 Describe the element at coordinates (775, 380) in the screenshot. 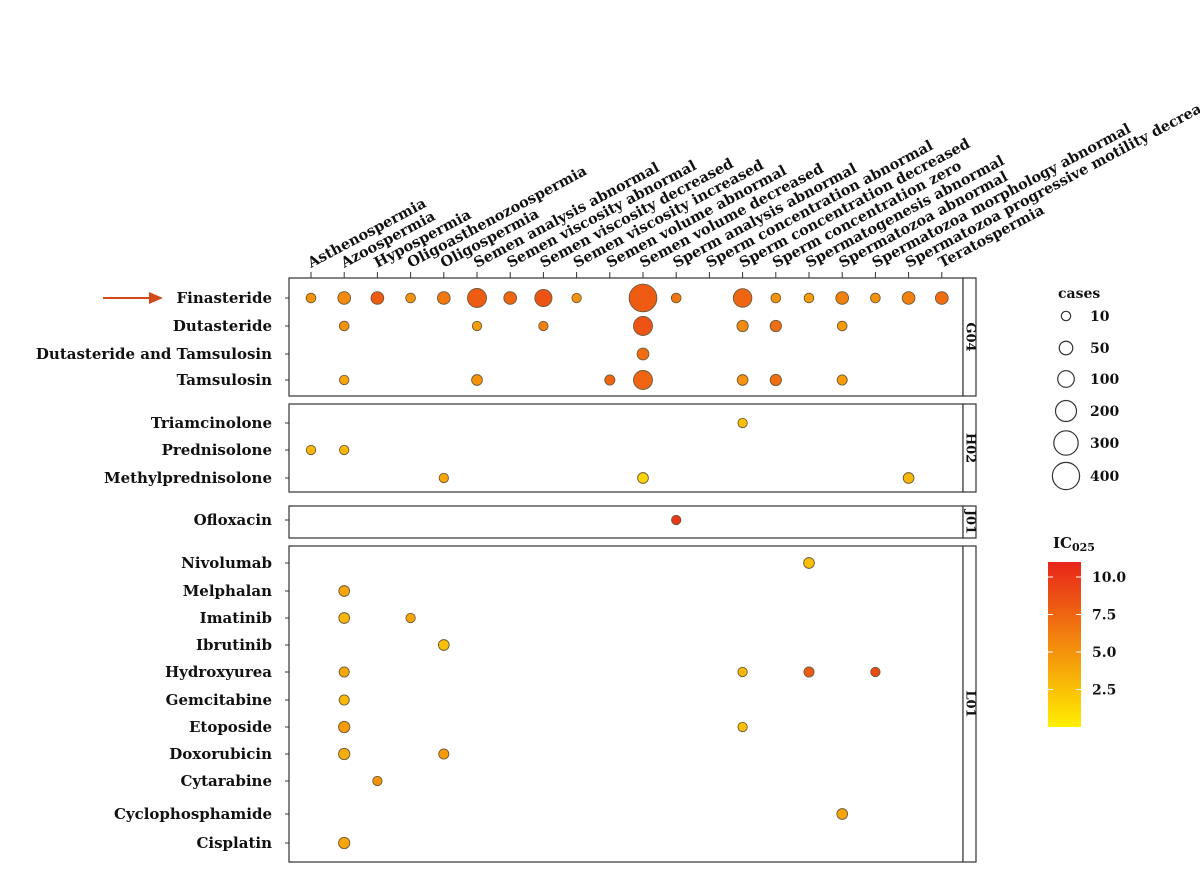

I see `bubble-tamsulosin-sperm-concentration-zero` at that location.